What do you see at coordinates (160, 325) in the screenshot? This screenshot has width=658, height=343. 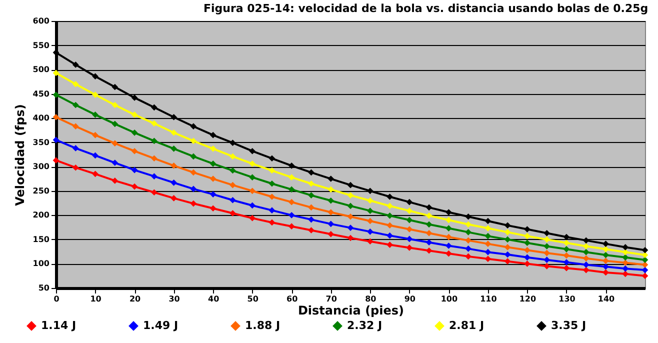 I see `legend-label: 1.49 J` at bounding box center [160, 325].